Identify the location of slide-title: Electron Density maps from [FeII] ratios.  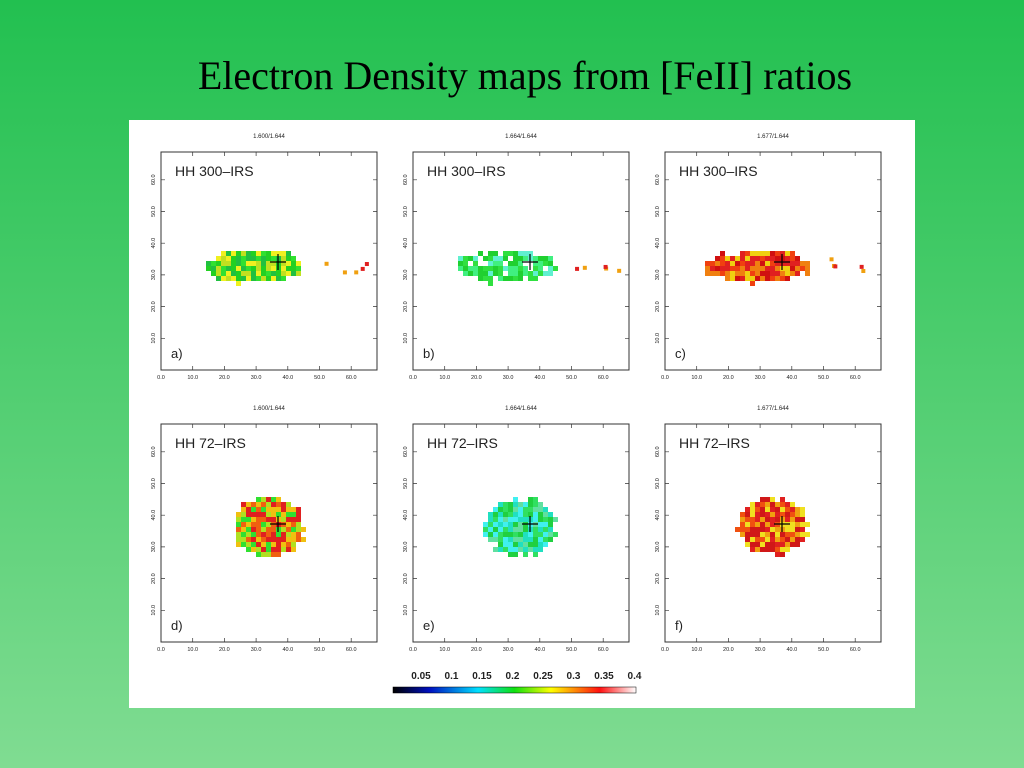
(525, 75).